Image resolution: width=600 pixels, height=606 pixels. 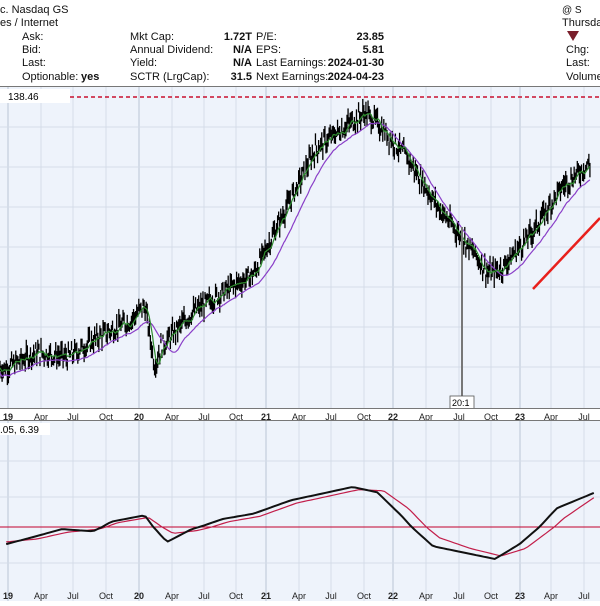 What do you see at coordinates (242, 63) in the screenshot?
I see `yield-value: N/A` at bounding box center [242, 63].